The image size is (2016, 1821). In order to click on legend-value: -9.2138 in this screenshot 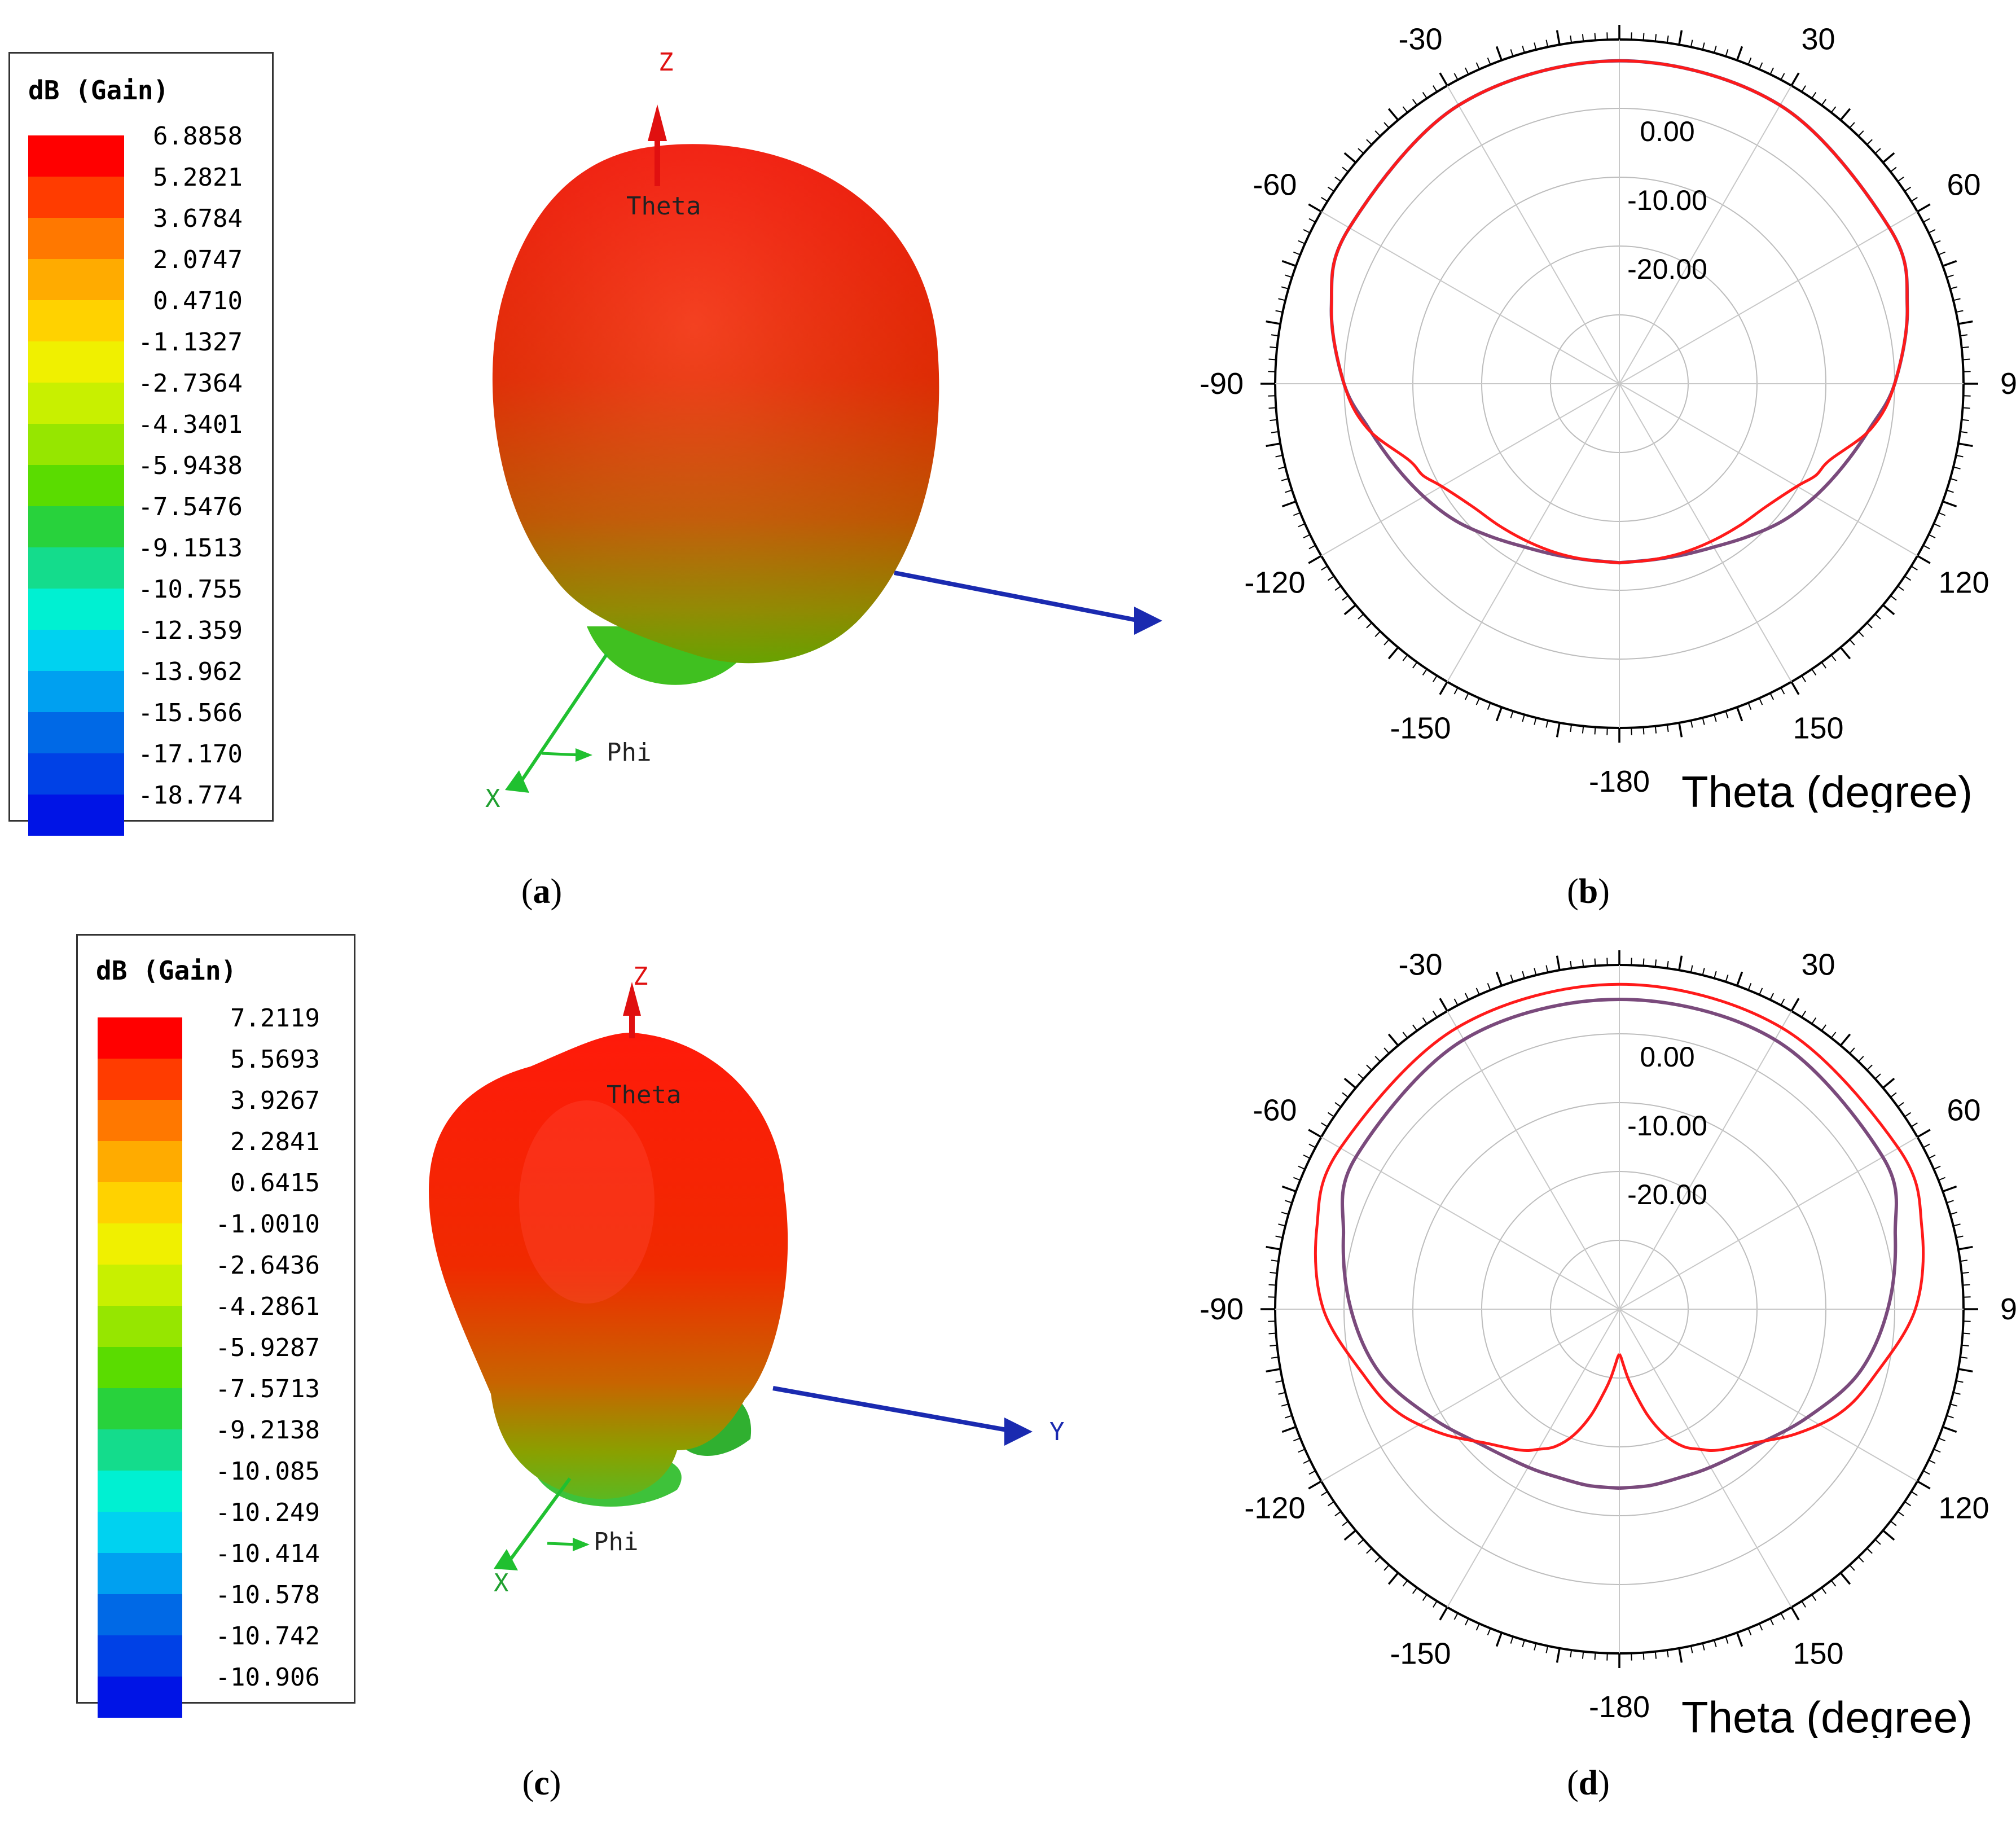, I will do `click(267, 1431)`.